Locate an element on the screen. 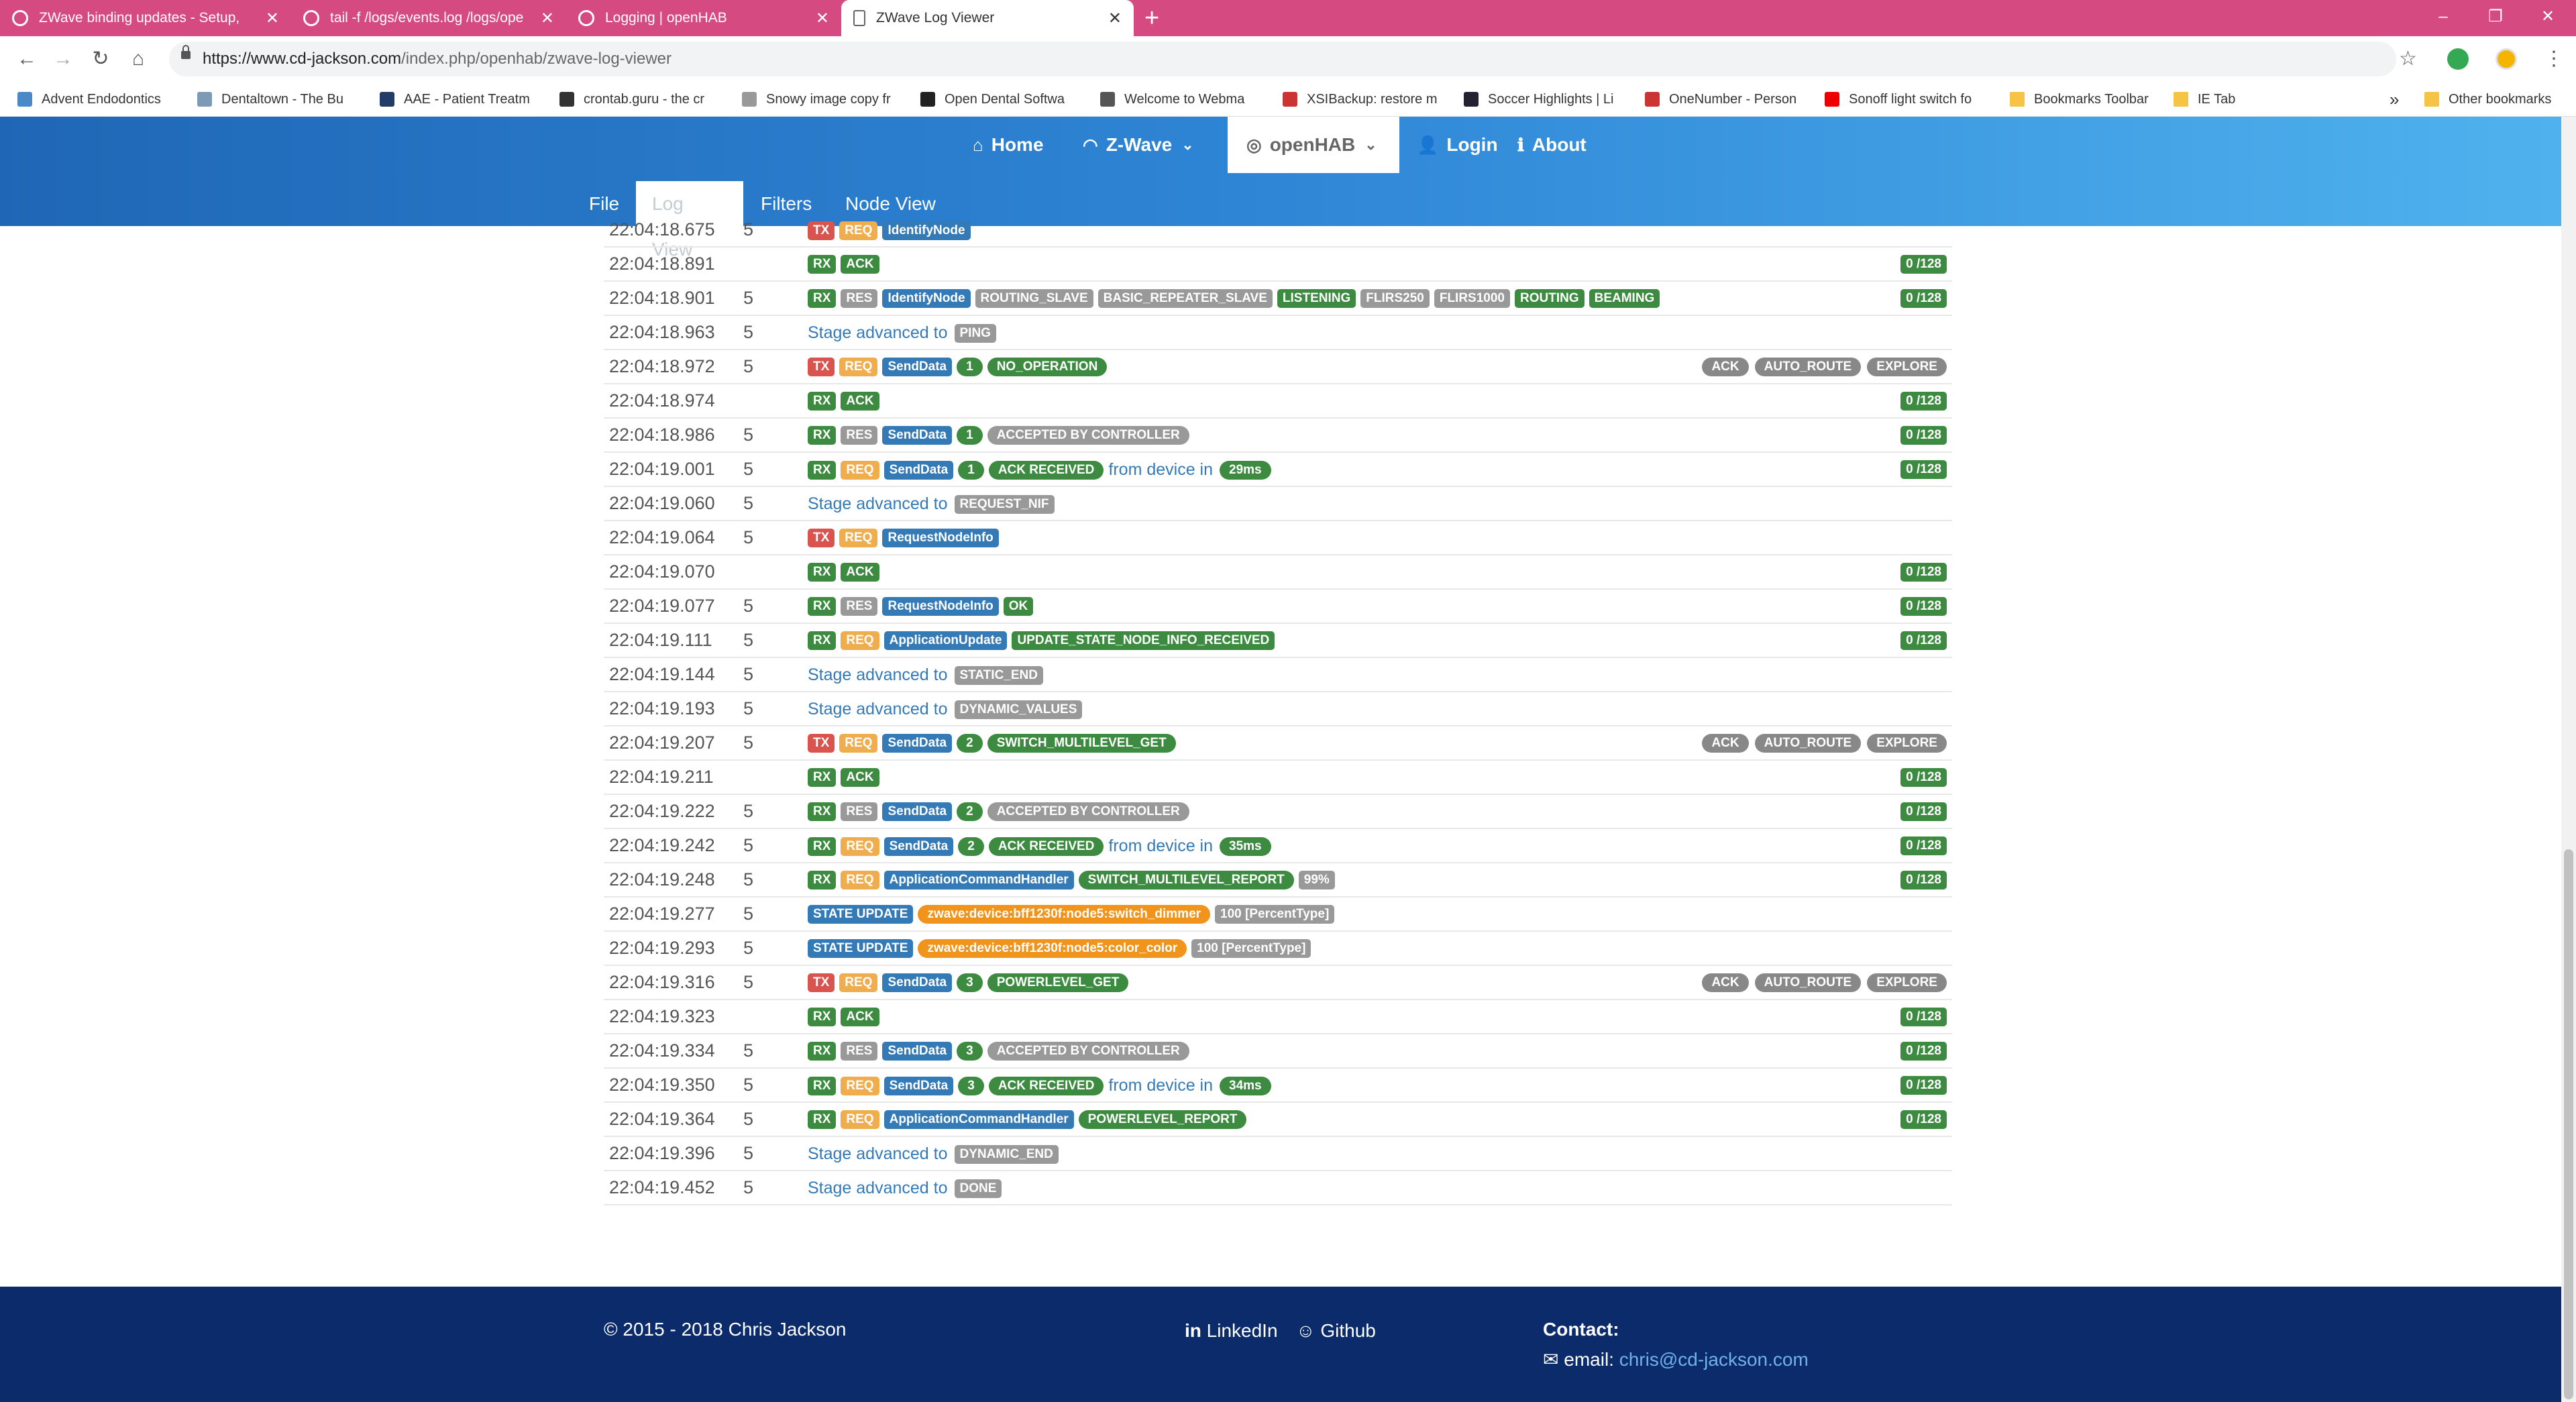 The width and height of the screenshot is (2576, 1402). back-arrow-icon: ← is located at coordinates (27, 59).